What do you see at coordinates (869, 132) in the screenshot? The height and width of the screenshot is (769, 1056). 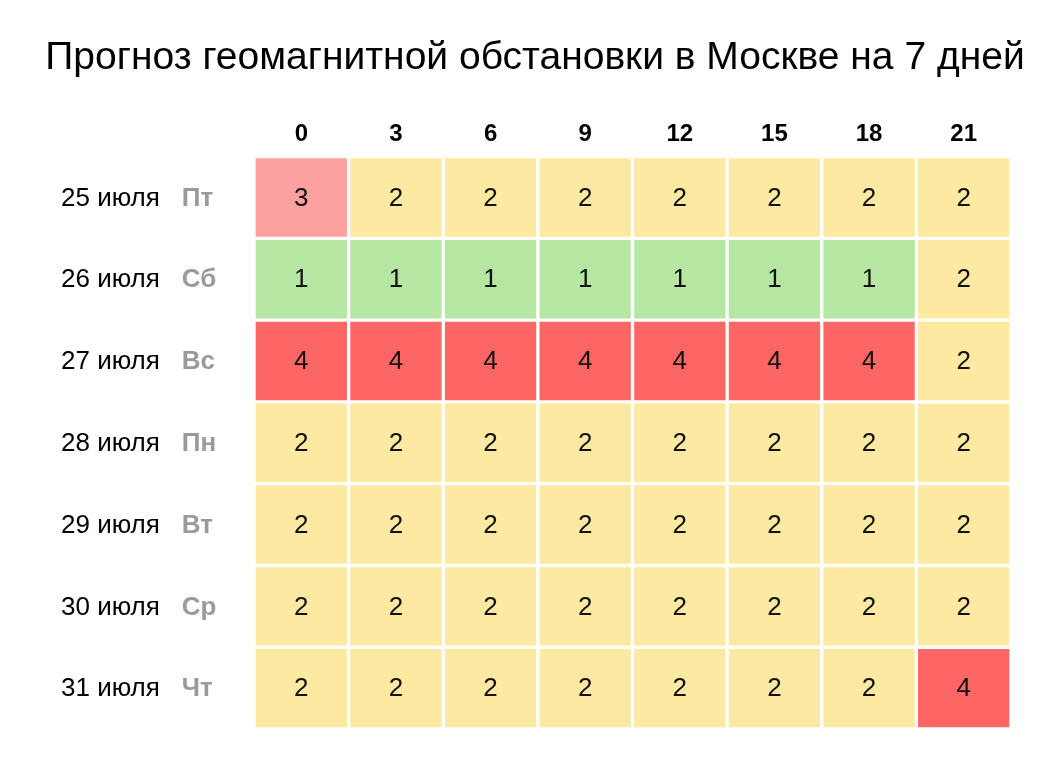 I see `x-tick-label: 18` at bounding box center [869, 132].